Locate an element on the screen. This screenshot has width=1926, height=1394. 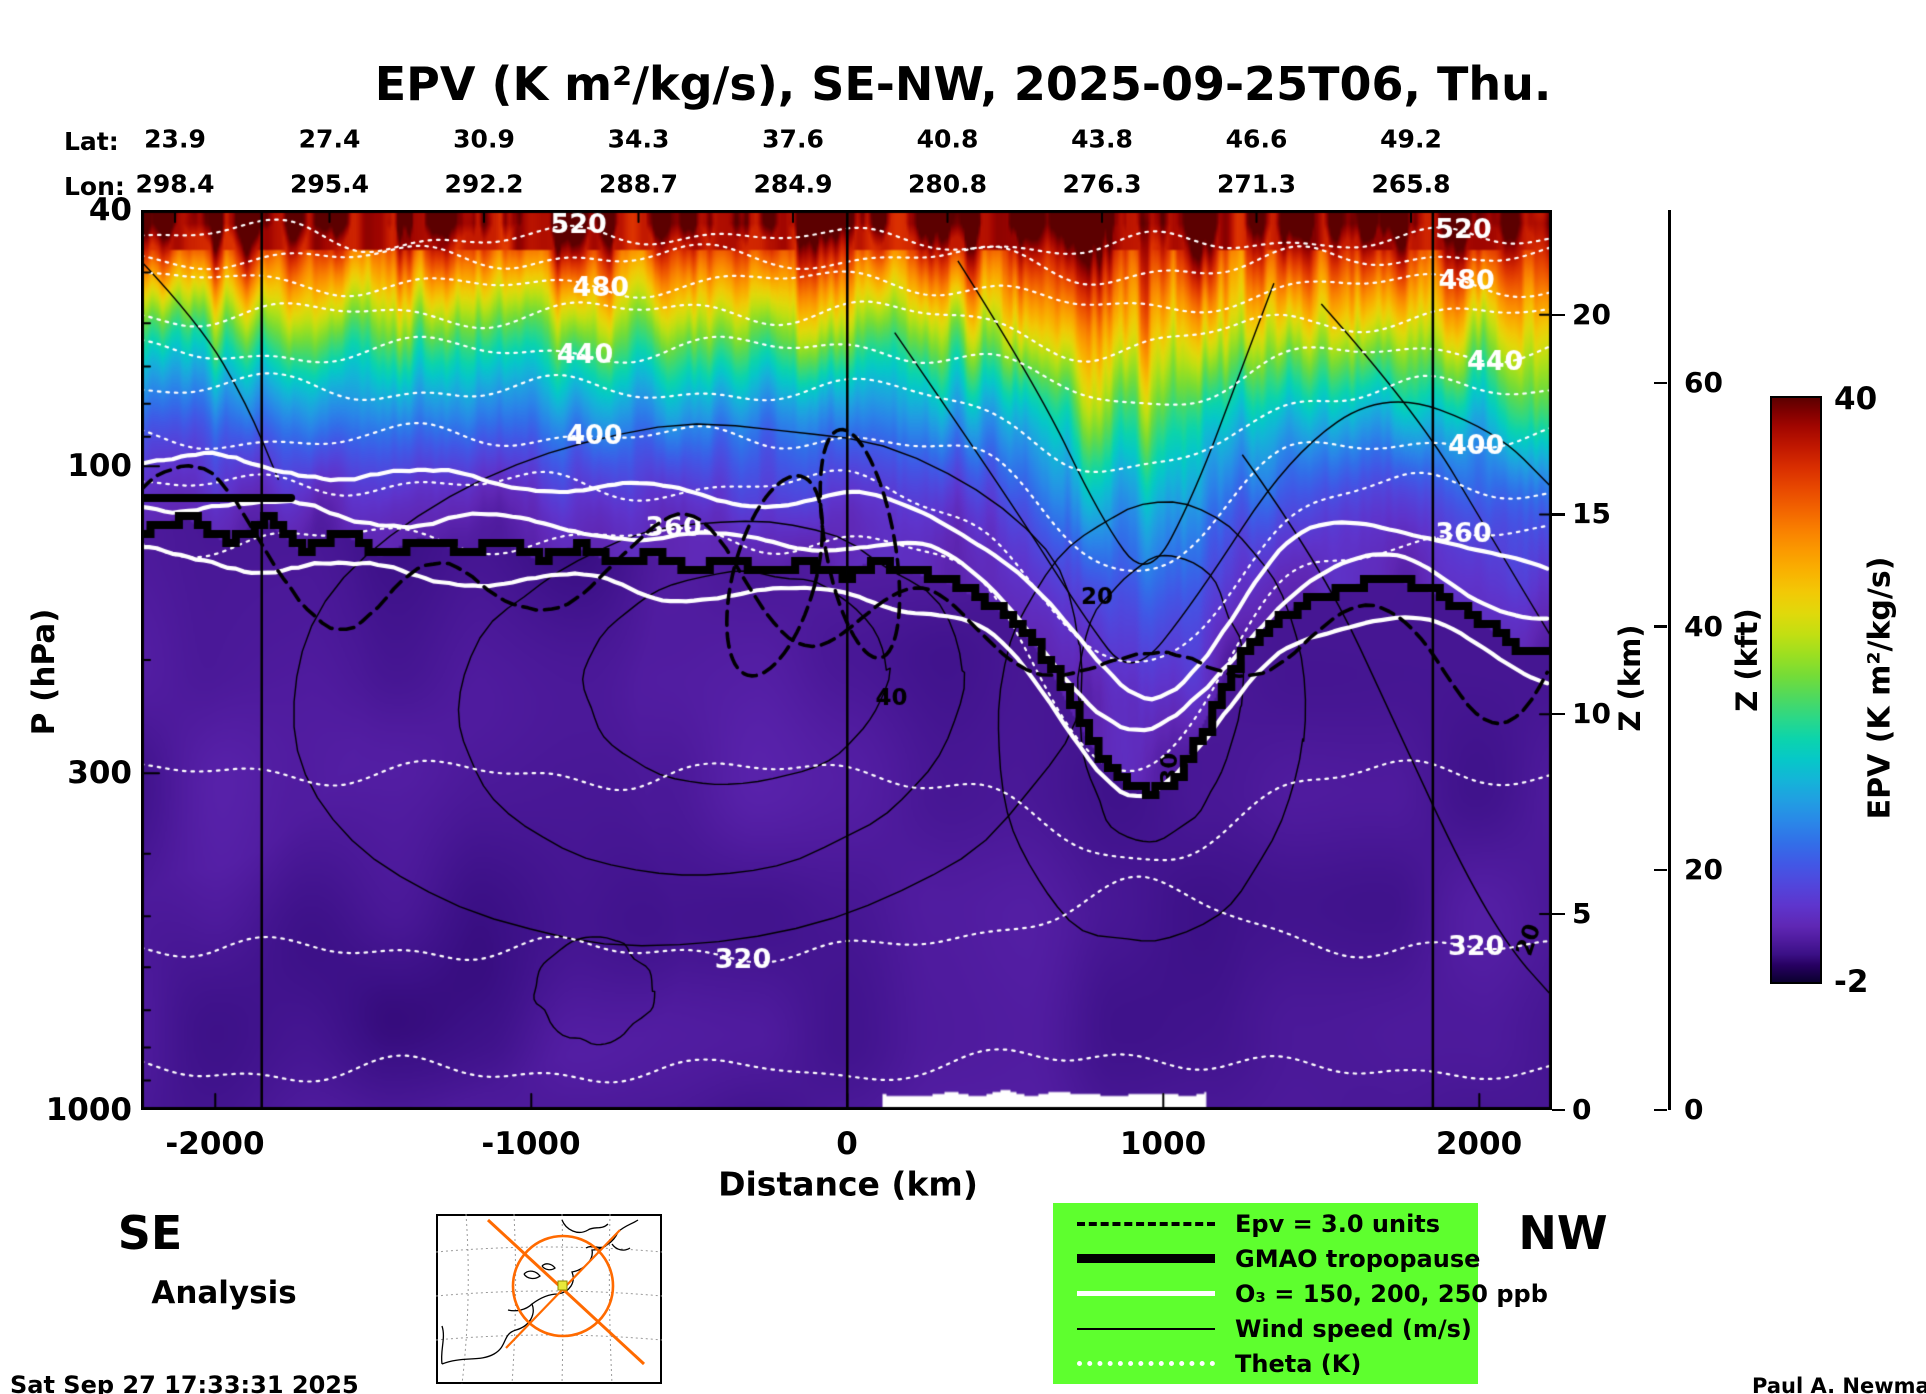
analysis-label: Analysis is located at coordinates (224, 1293).